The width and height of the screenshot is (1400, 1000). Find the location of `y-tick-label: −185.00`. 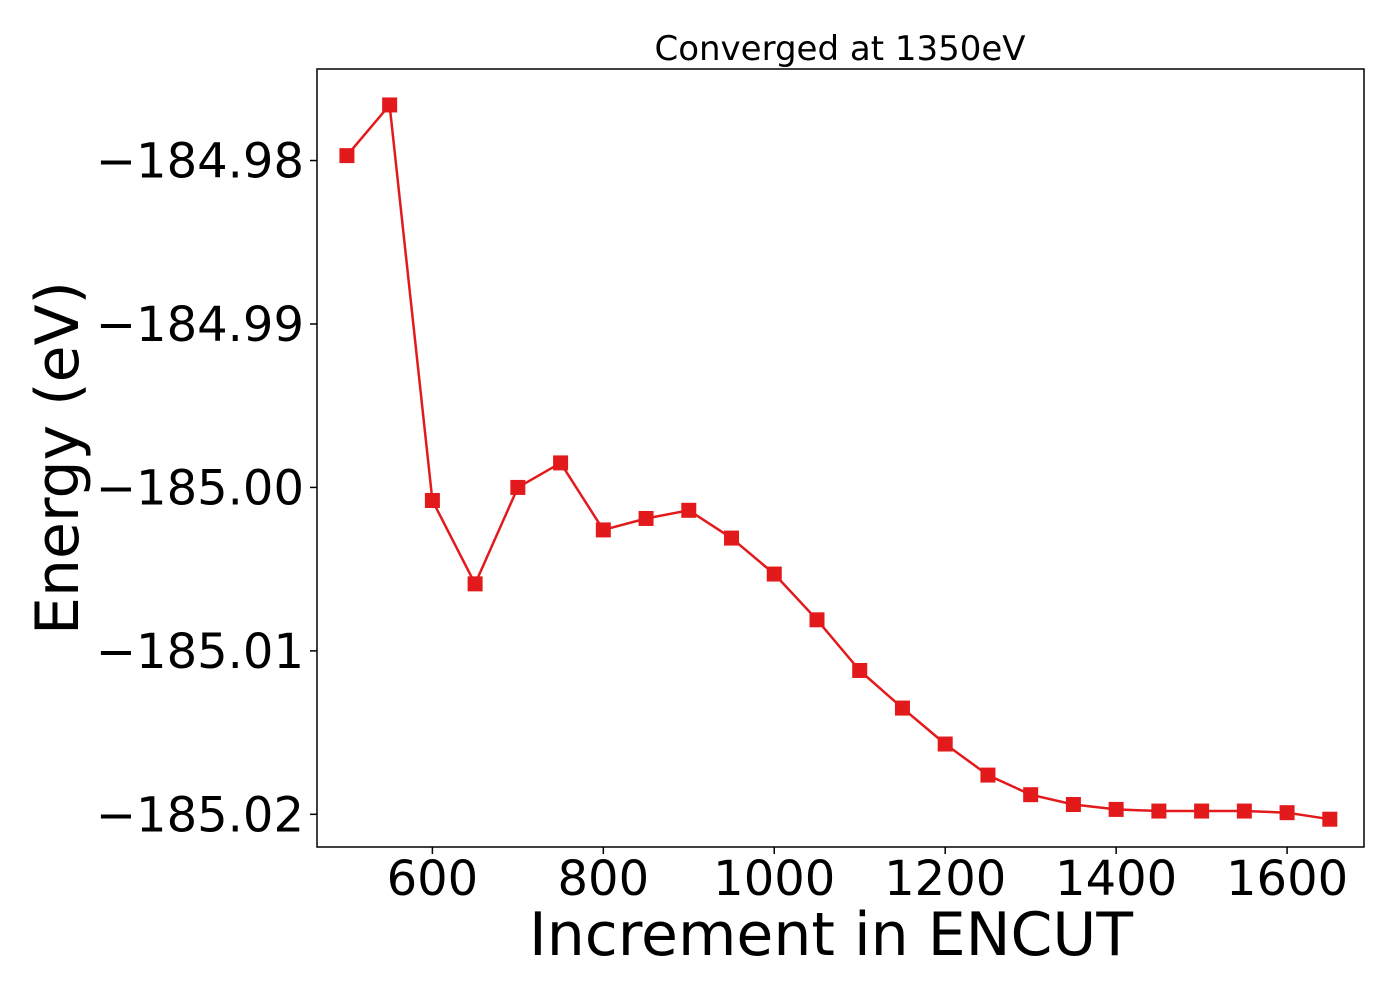

y-tick-label: −185.00 is located at coordinates (200, 488).